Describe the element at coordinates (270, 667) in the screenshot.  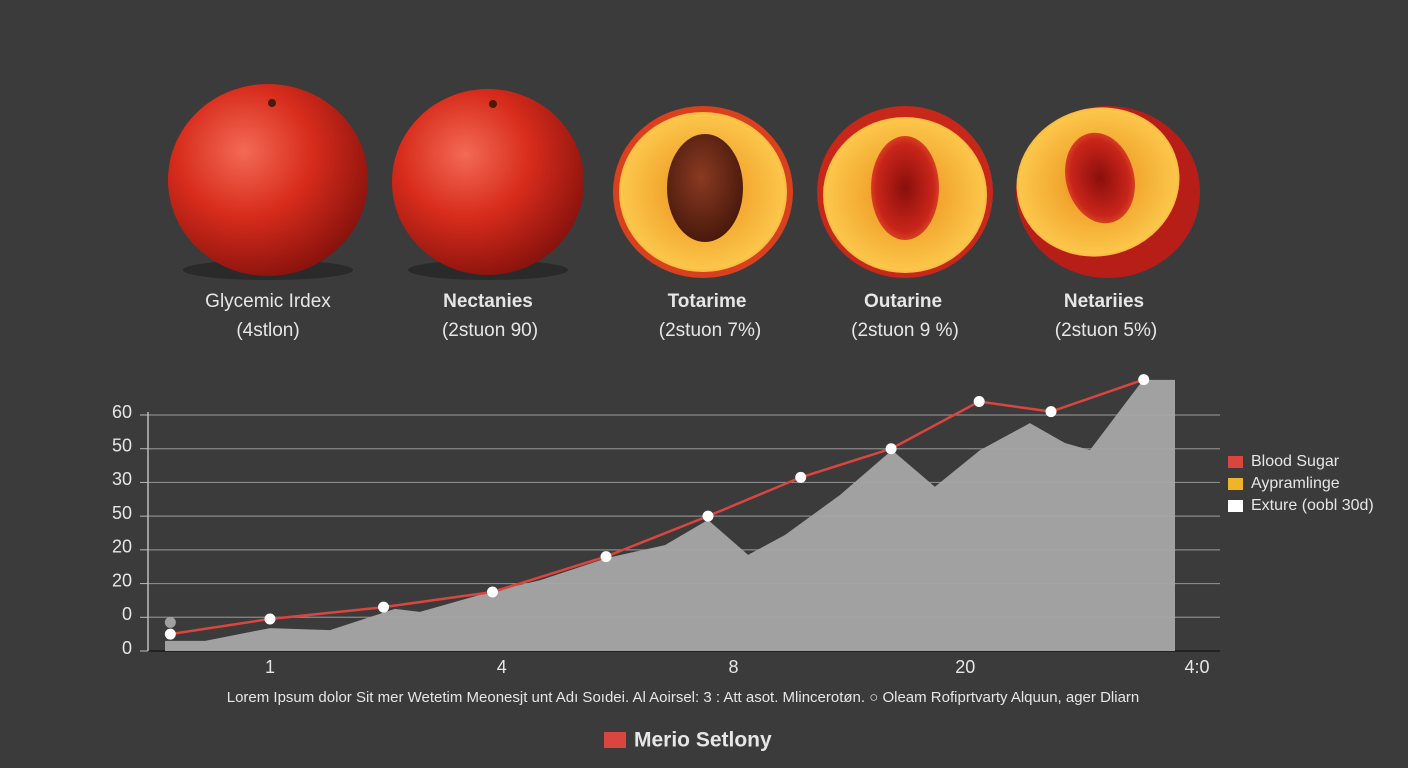
I see `x-tick-label: 1` at that location.